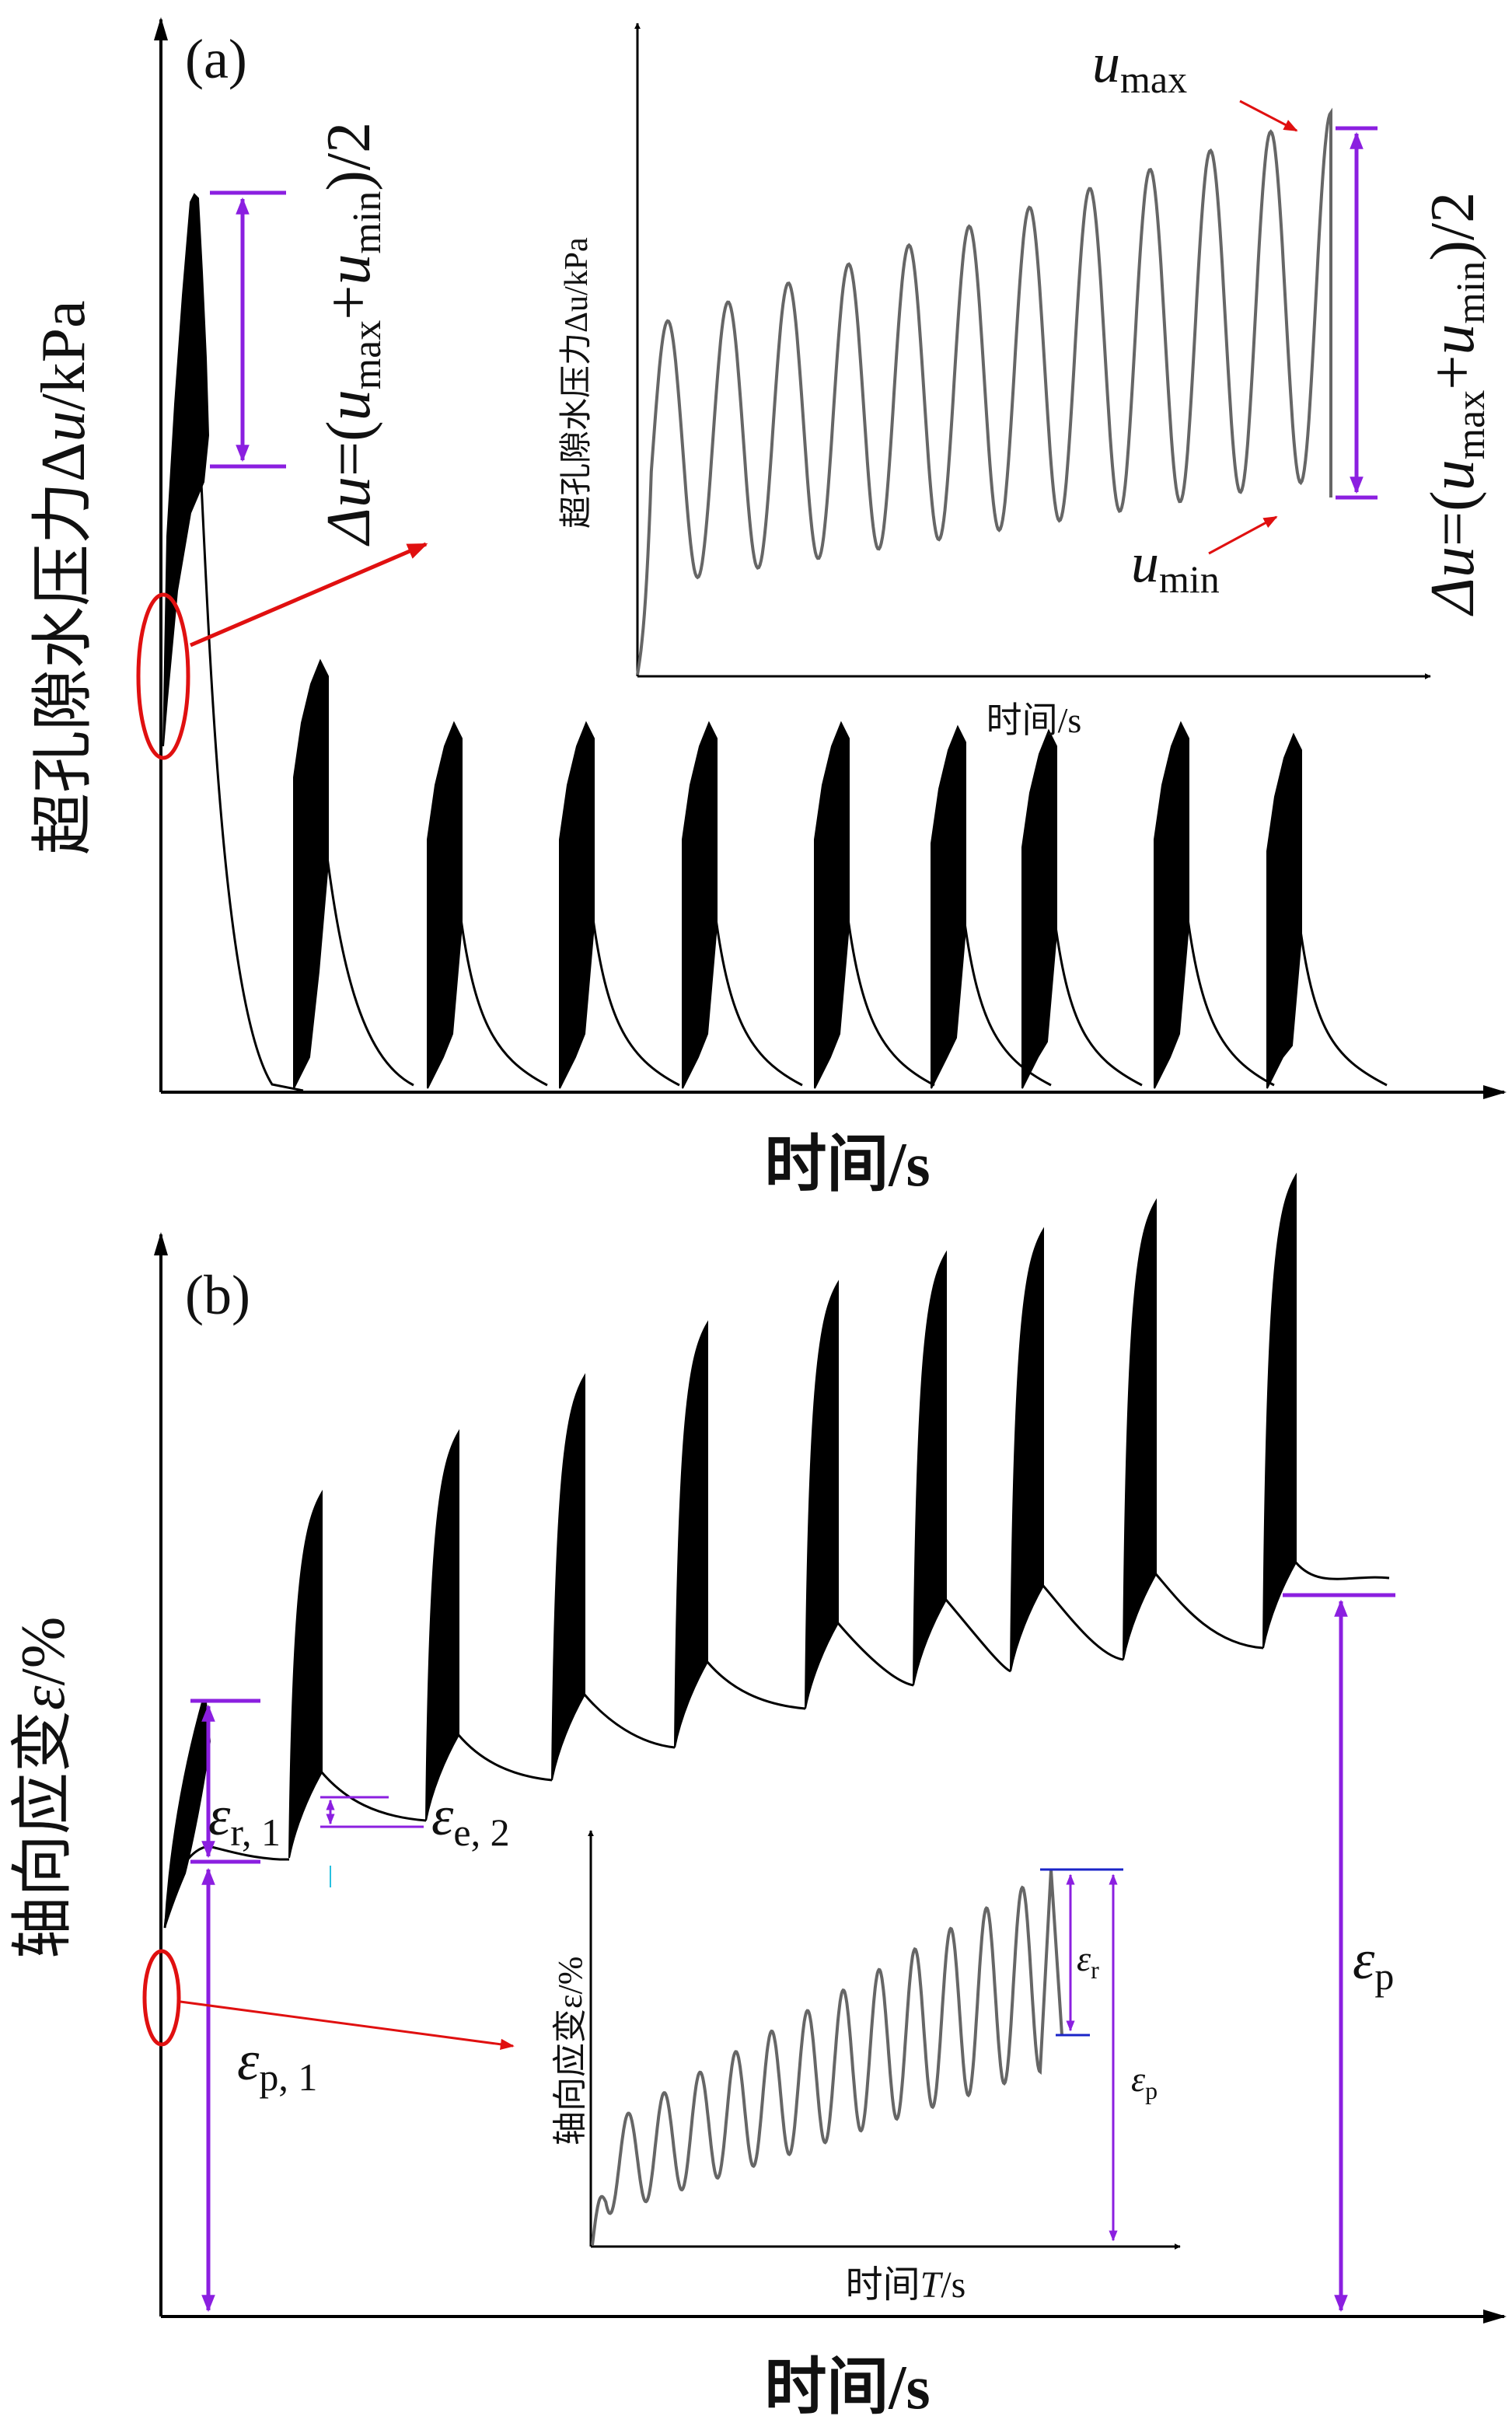  What do you see at coordinates (570, 2051) in the screenshot?
I see `inset-b-y-axis-label: 轴向应变ε/%` at bounding box center [570, 2051].